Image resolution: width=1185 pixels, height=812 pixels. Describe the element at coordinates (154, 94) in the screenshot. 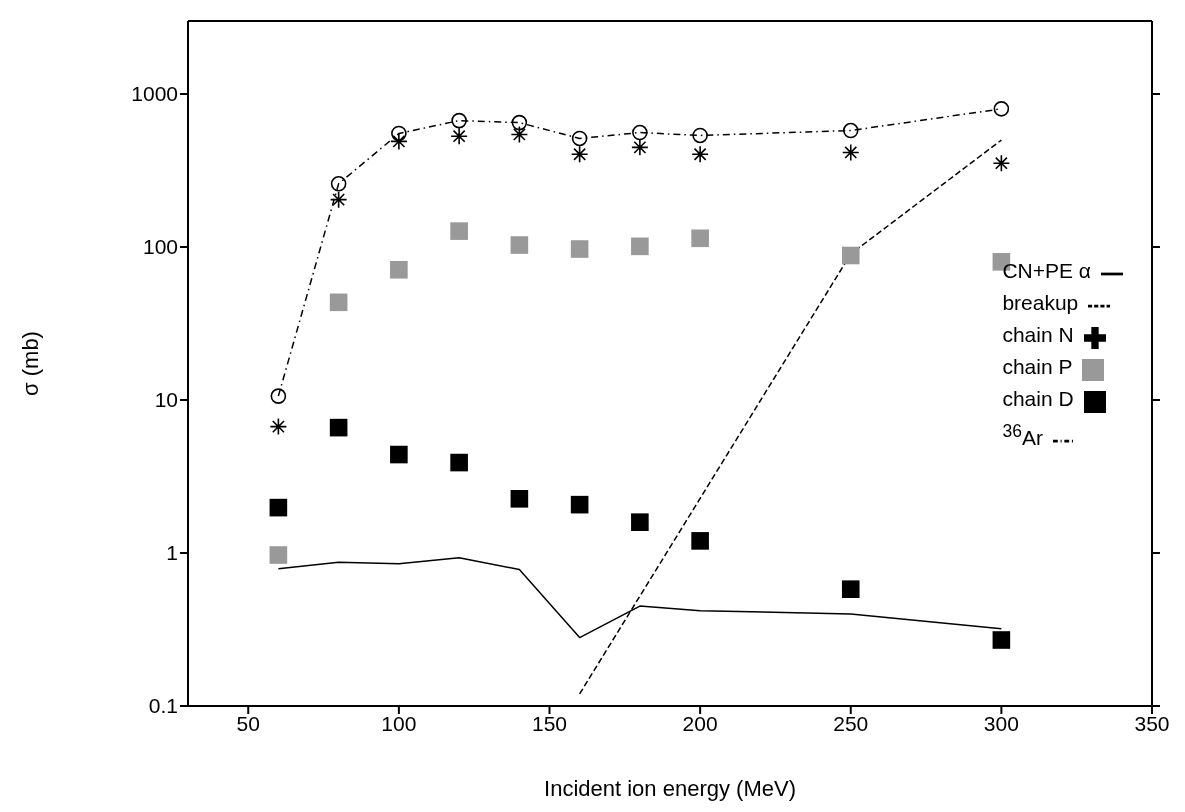

I see `y-tick-label: 1000` at that location.